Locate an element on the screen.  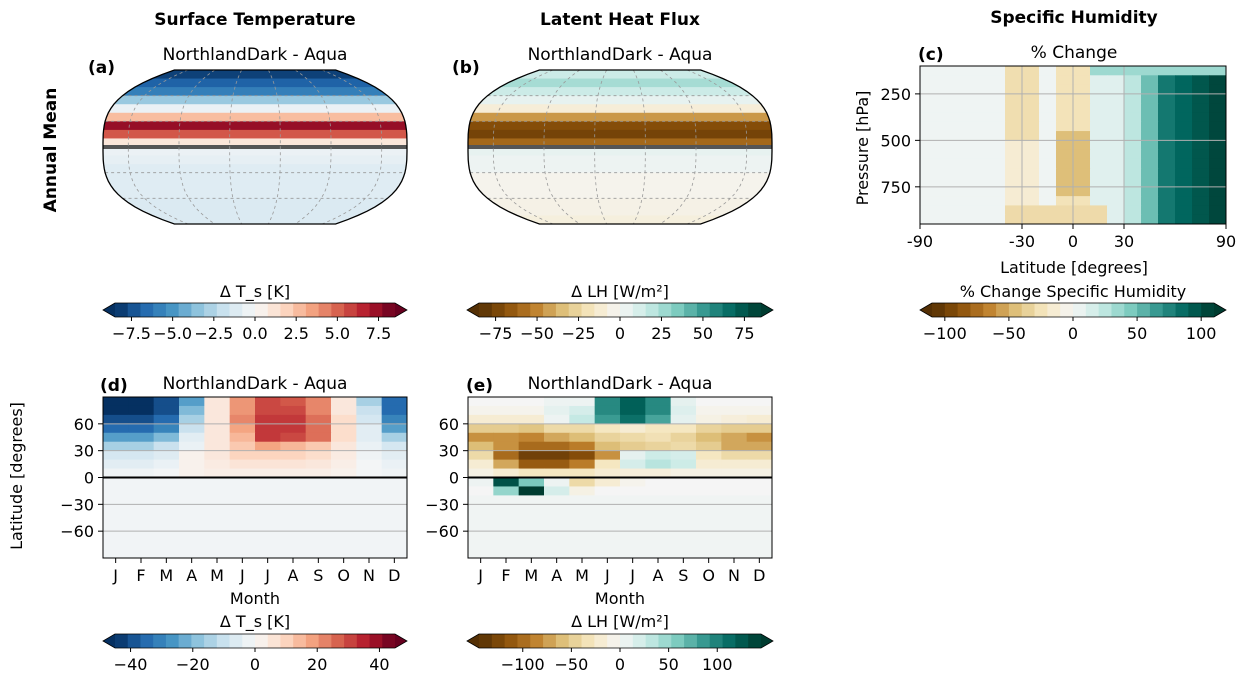
x-axis-label-c: Latitude [degrees] is located at coordinates (1074, 267).